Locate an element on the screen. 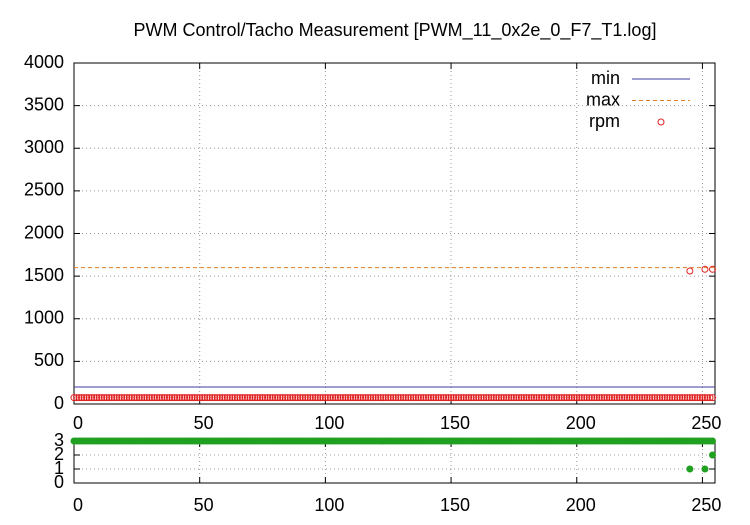 The image size is (750, 525). x-tick-label: 0 is located at coordinates (78, 505).